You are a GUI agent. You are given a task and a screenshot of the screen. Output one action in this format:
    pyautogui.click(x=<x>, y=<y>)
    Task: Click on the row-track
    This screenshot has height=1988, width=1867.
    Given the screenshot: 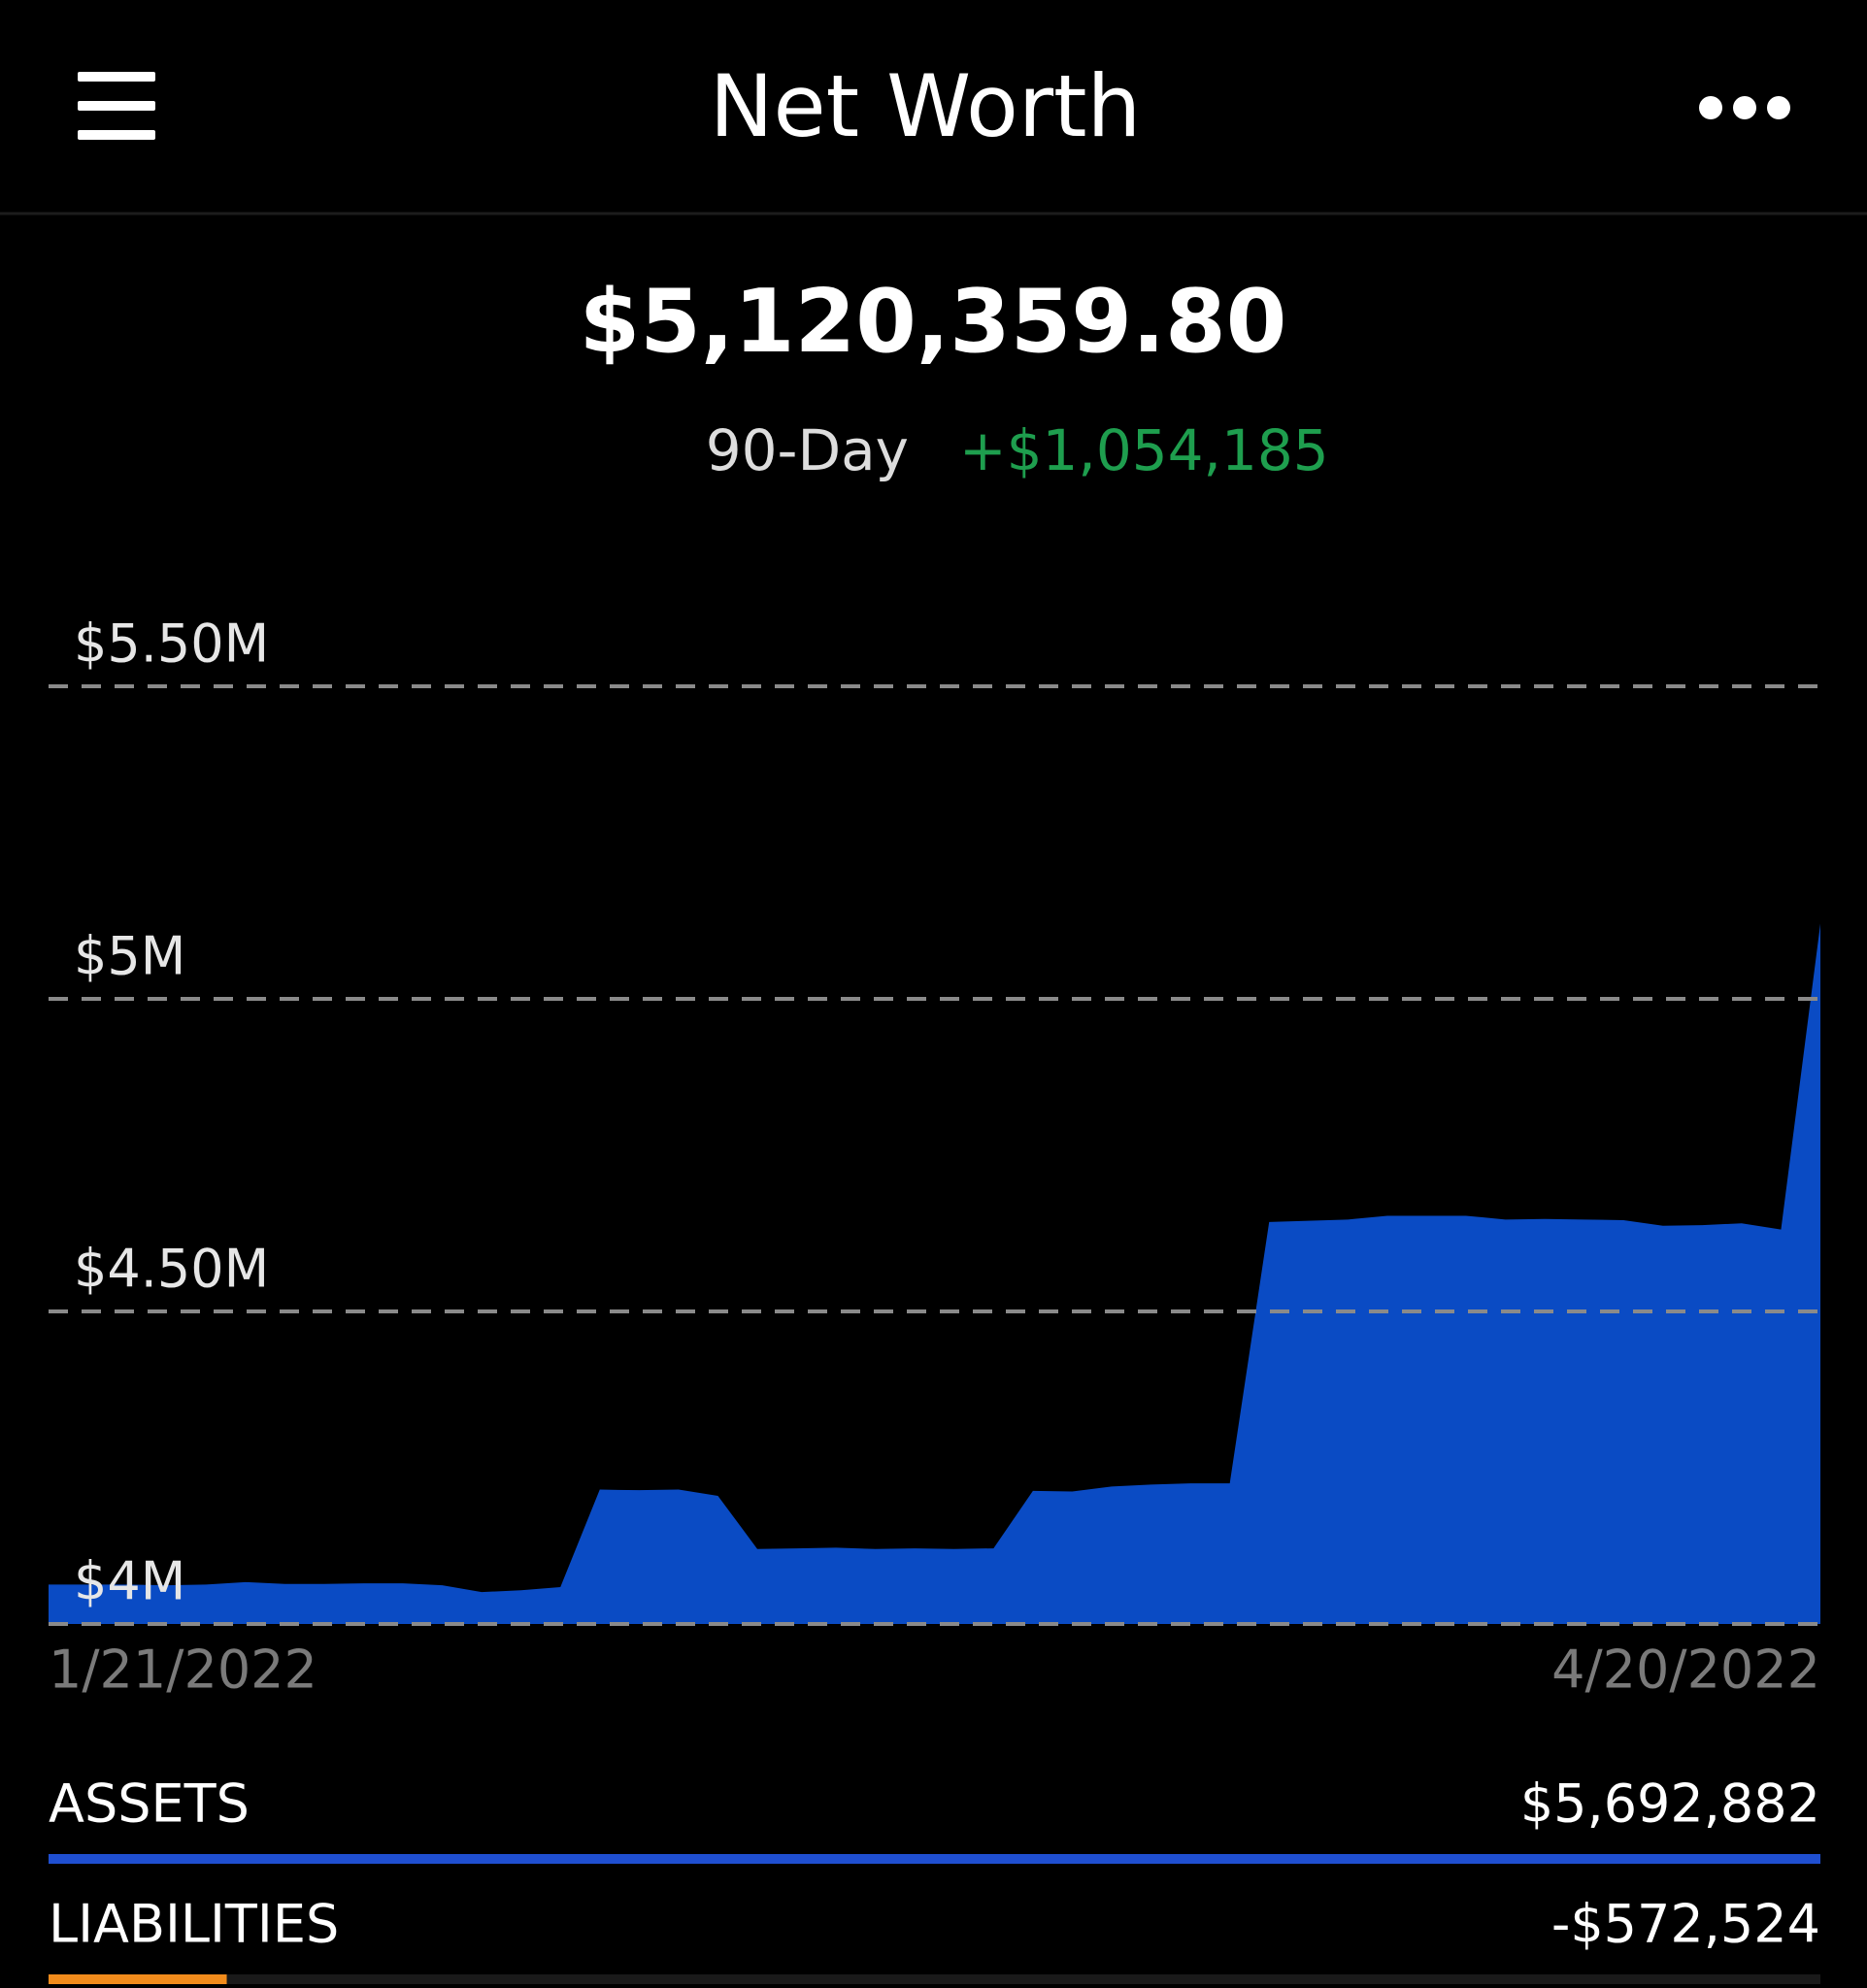 What is the action you would take?
    pyautogui.click(x=934, y=1979)
    